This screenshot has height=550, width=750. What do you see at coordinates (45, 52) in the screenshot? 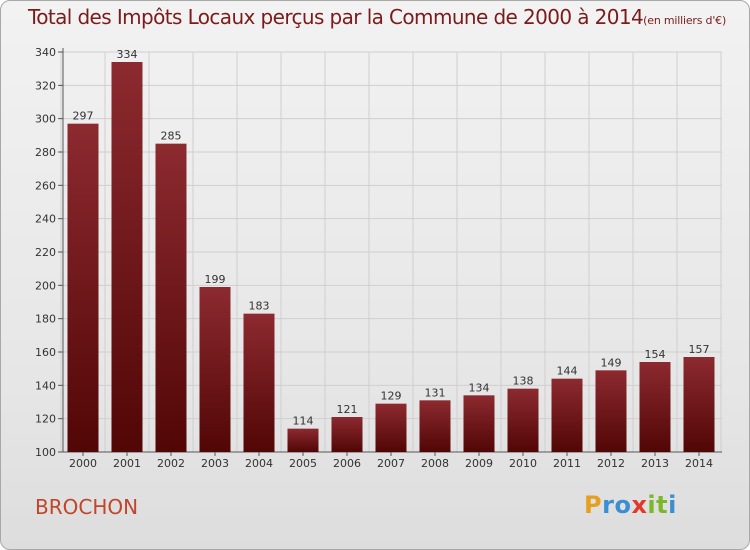
I see `y-tick-label: 340` at bounding box center [45, 52].